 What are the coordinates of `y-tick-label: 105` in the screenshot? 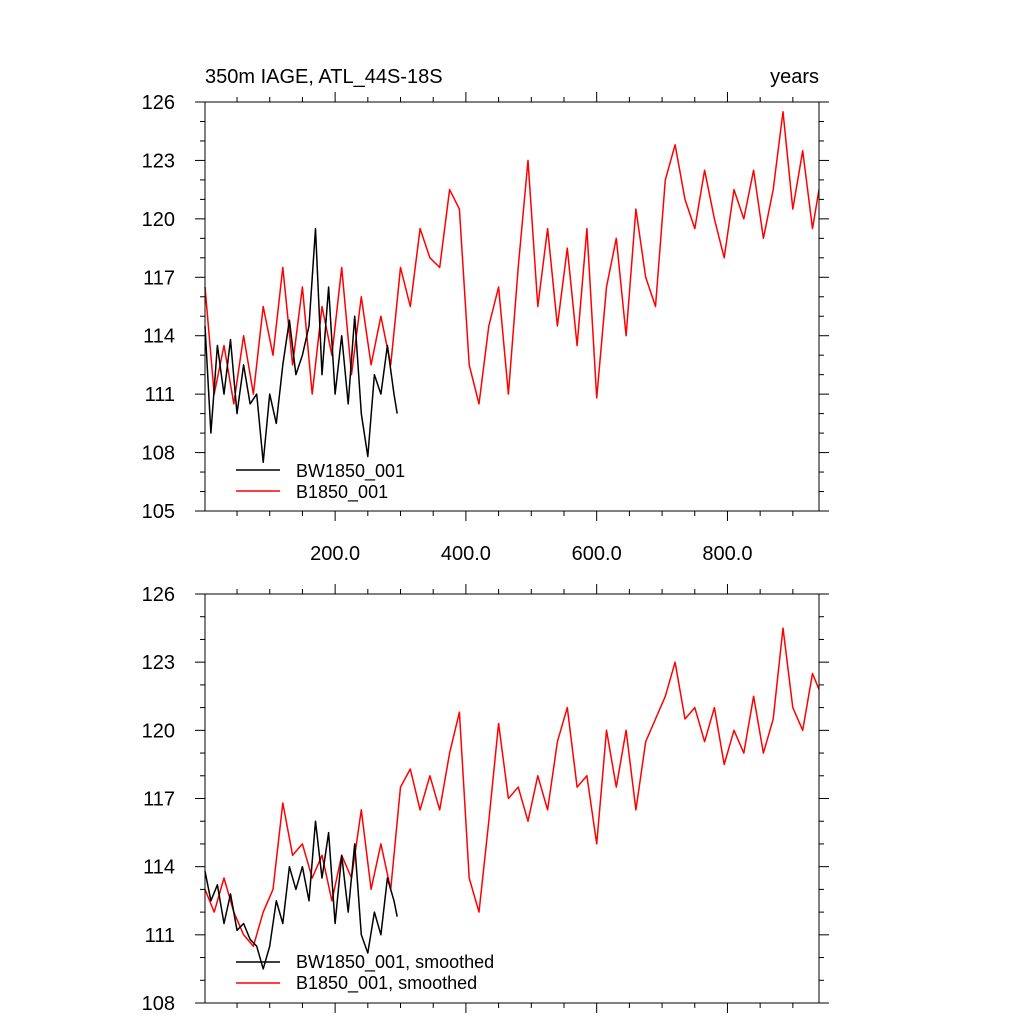 It's located at (158, 512).